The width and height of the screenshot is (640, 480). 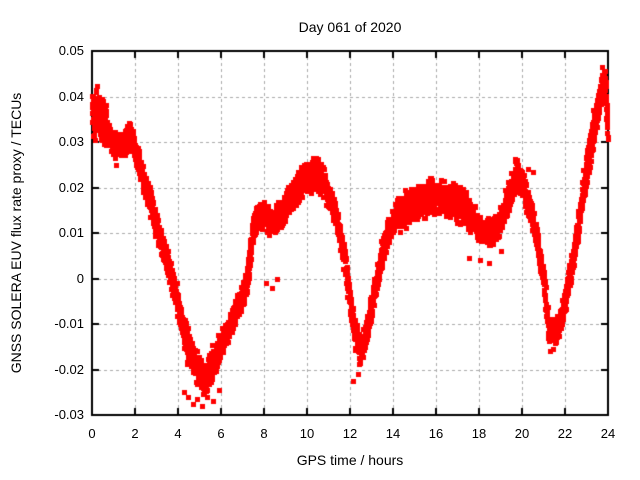 I want to click on y-tick-label: -0.02, so click(x=69, y=369).